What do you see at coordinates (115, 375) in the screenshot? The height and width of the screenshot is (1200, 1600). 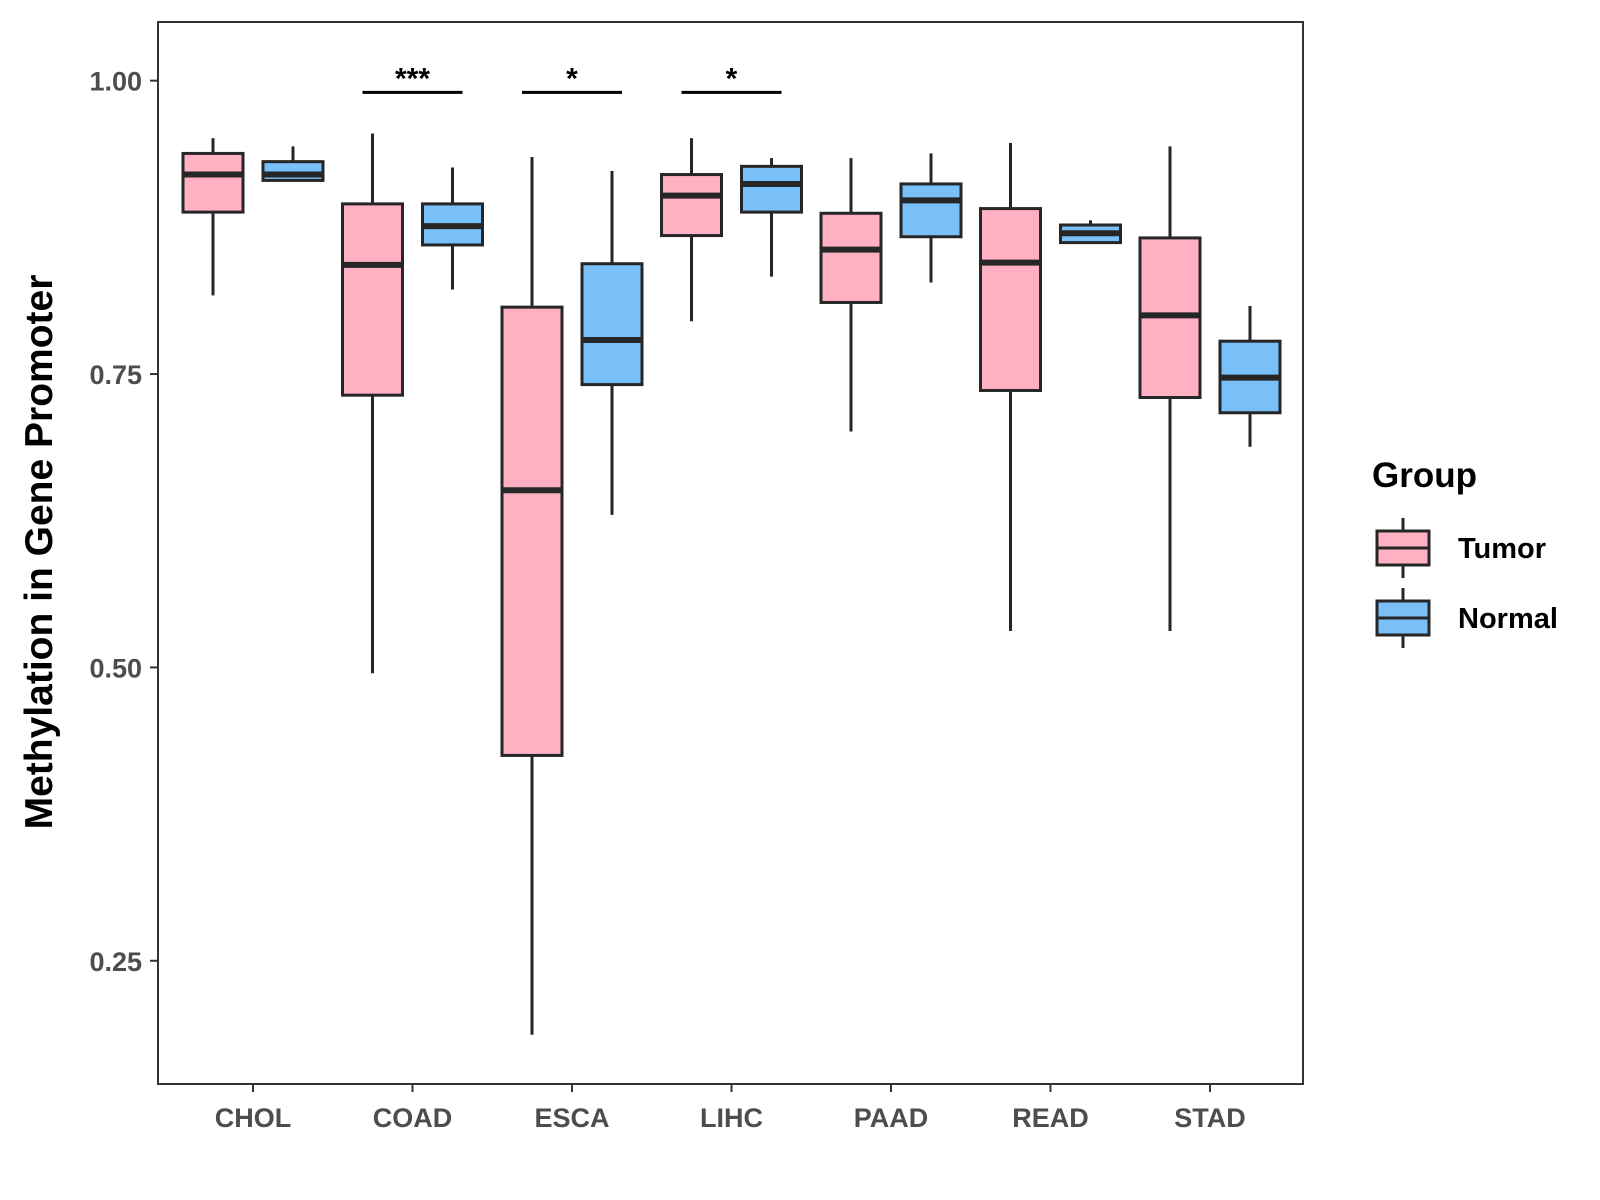 I see `y-tick-label: 0.75` at bounding box center [115, 375].